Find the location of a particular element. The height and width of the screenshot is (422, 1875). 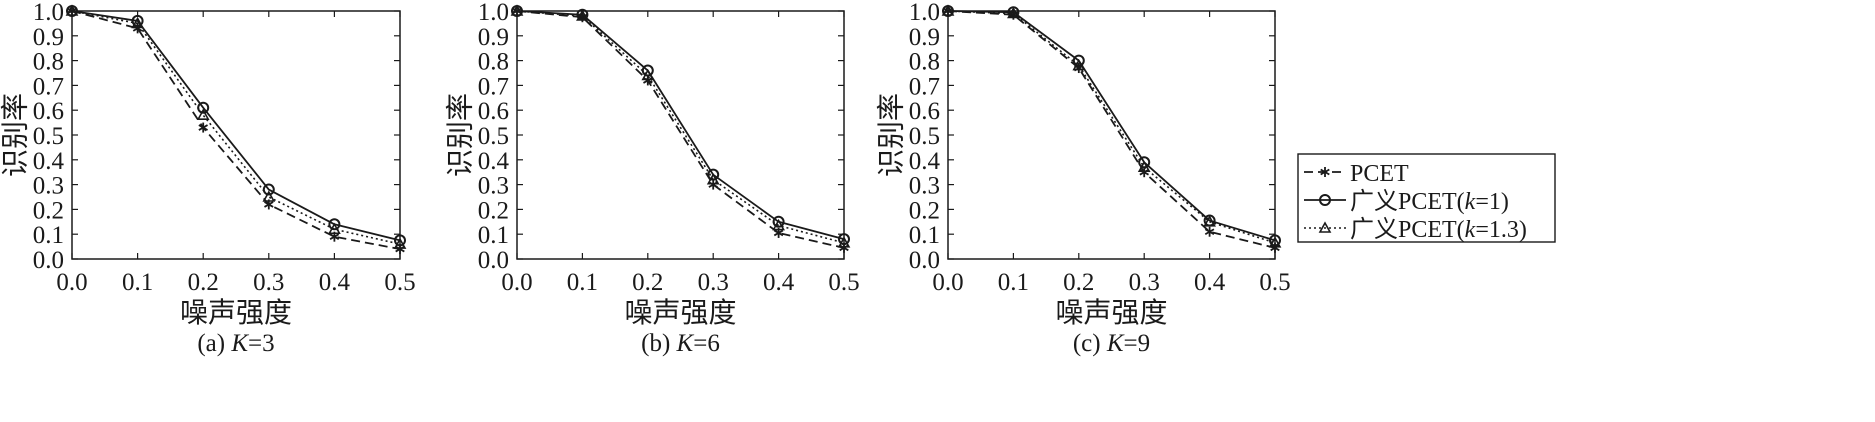

legend-item: PCET is located at coordinates (1356, 174).